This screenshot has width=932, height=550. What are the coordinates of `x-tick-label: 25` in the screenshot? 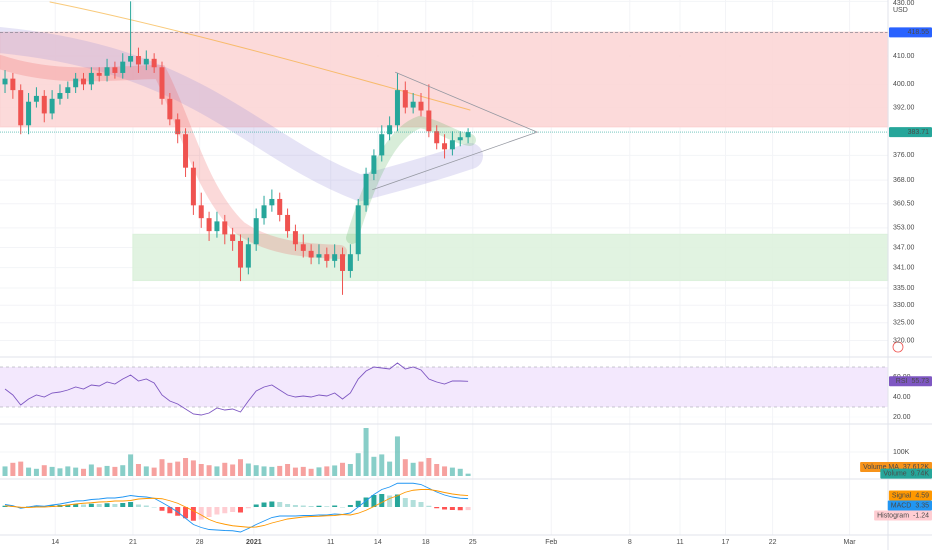 It's located at (473, 542).